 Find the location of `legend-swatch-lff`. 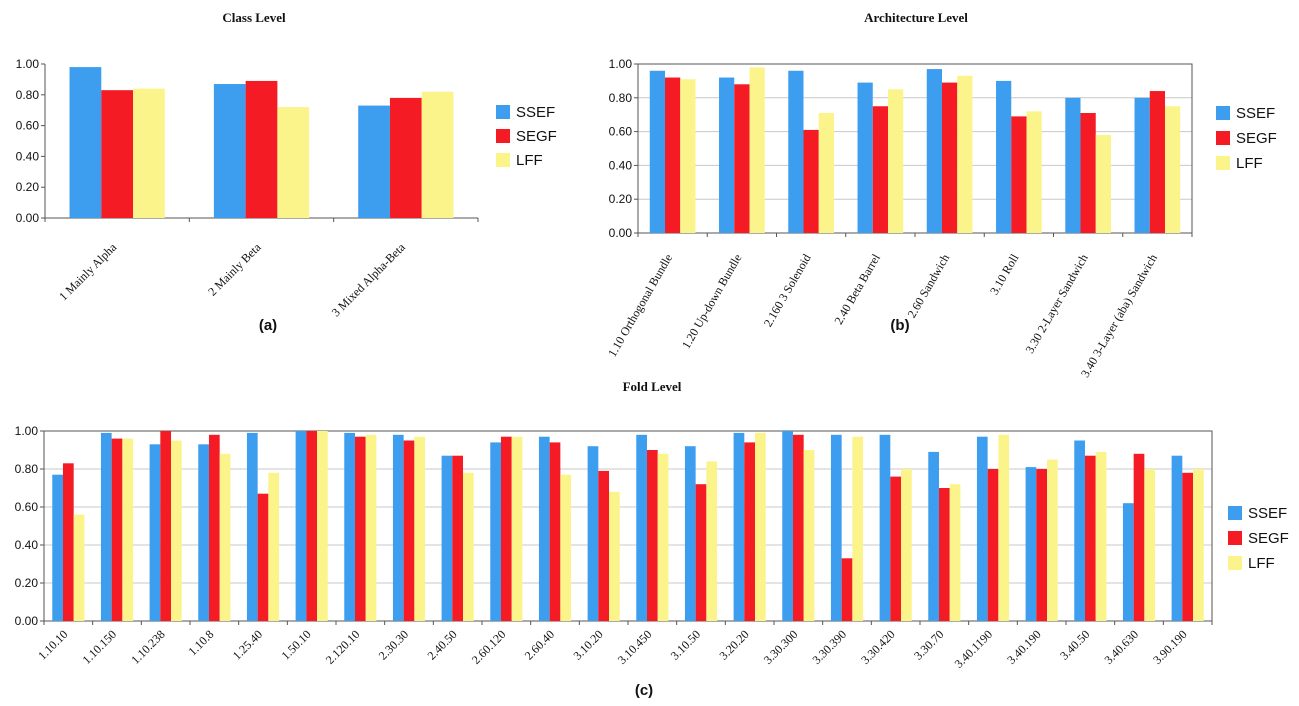

legend-swatch-lff is located at coordinates (1235, 563).